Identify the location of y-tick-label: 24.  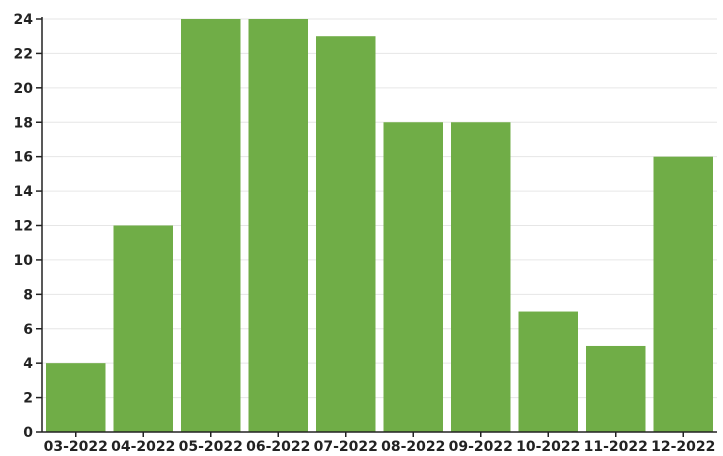
(24, 20).